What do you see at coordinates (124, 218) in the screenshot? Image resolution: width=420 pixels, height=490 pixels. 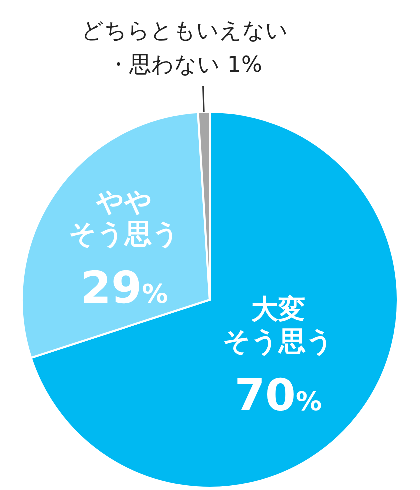 I see `slice-label: ややそう思う` at bounding box center [124, 218].